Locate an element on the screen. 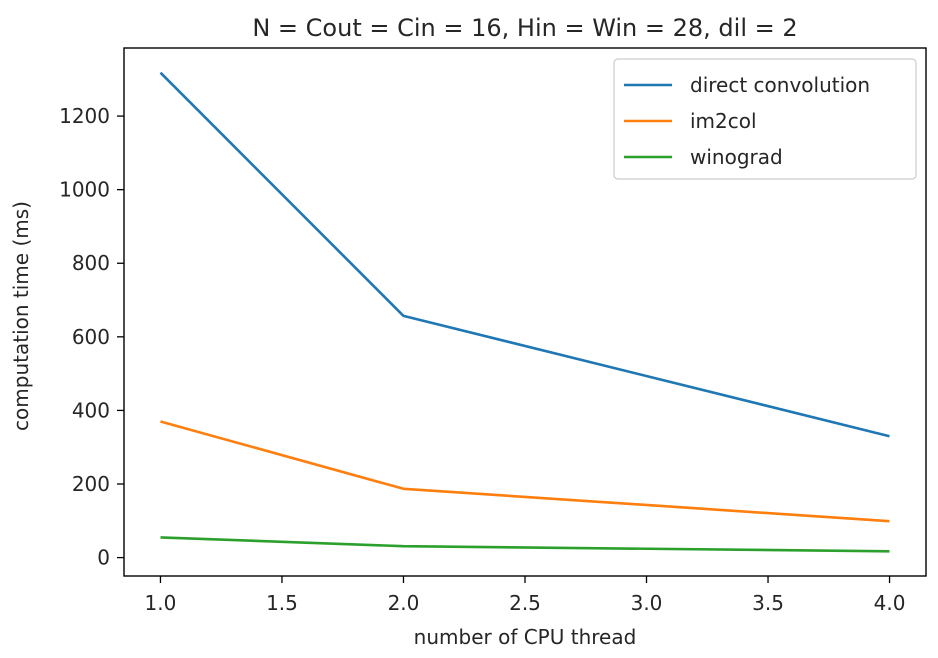  x-tick-label: 1.0 is located at coordinates (161, 603).